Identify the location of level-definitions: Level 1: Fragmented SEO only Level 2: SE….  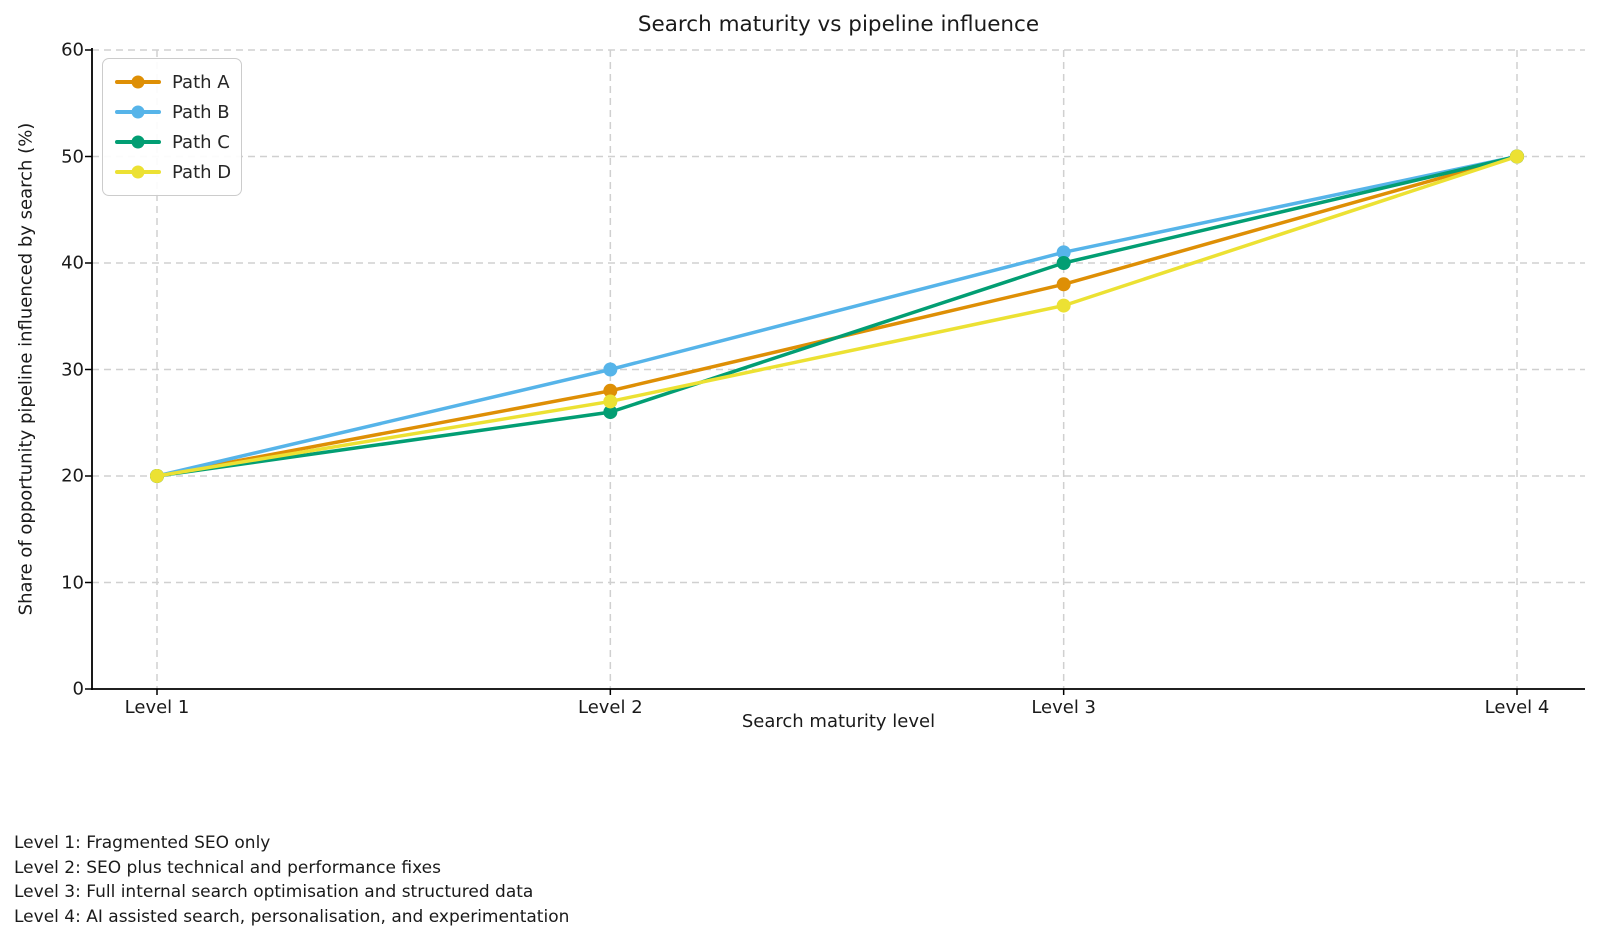
(291, 880).